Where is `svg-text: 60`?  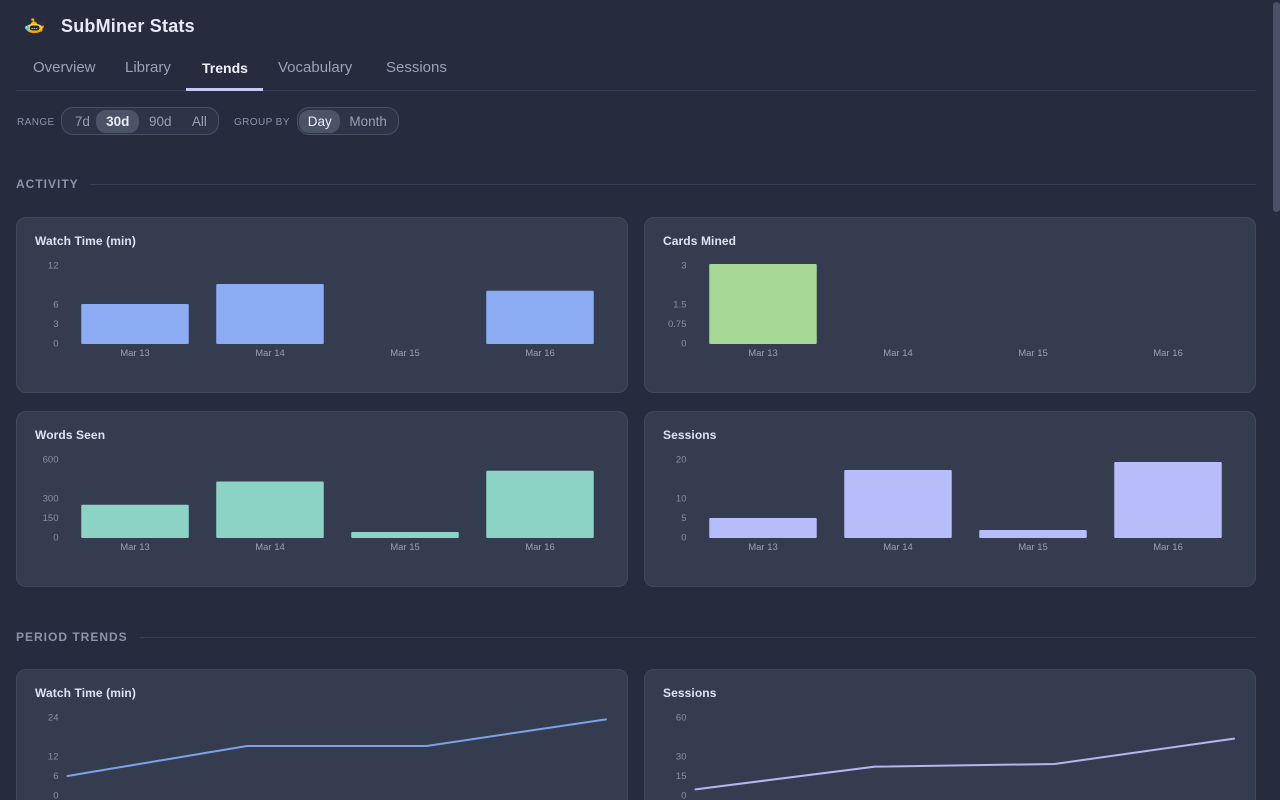
svg-text: 60 is located at coordinates (681, 717).